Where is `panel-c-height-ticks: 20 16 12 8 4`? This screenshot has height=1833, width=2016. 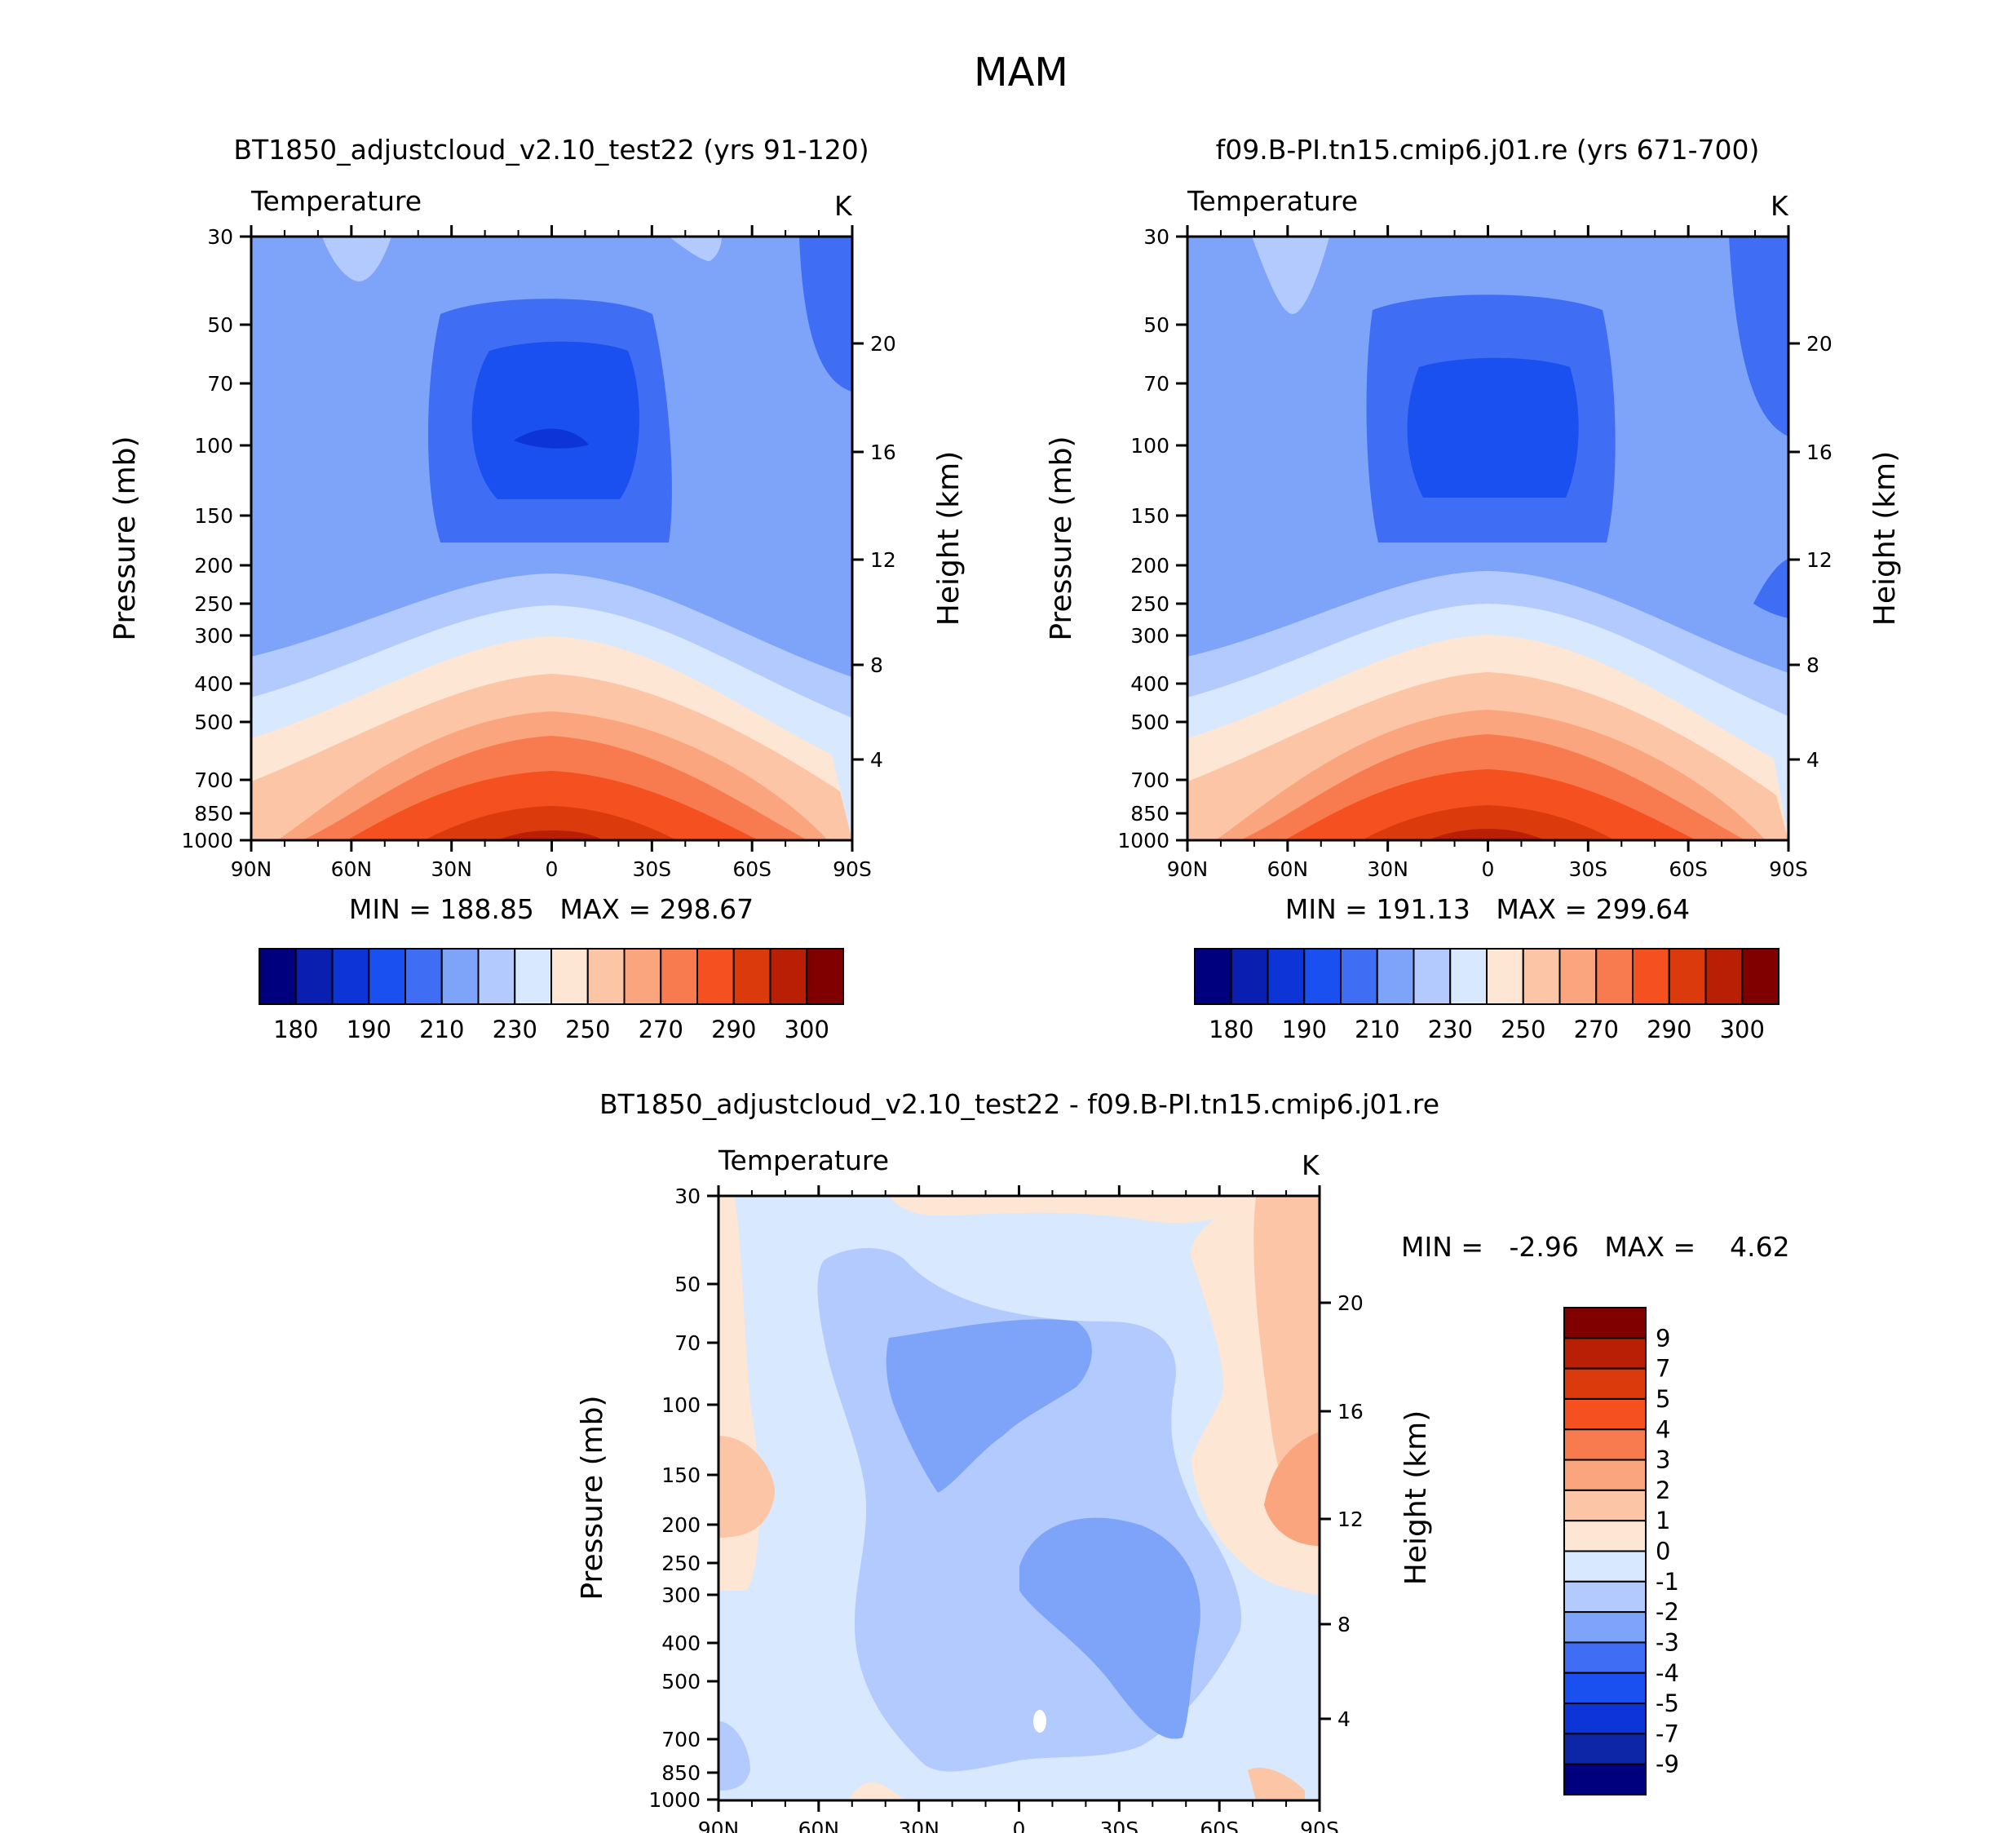
panel-c-height-ticks: 20 16 12 8 4 is located at coordinates (1342, 1511).